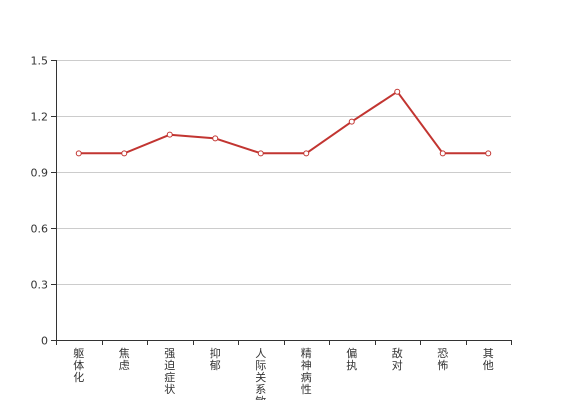  Describe the element at coordinates (40, 61) in the screenshot. I see `y-tick-label: 1.5` at that location.